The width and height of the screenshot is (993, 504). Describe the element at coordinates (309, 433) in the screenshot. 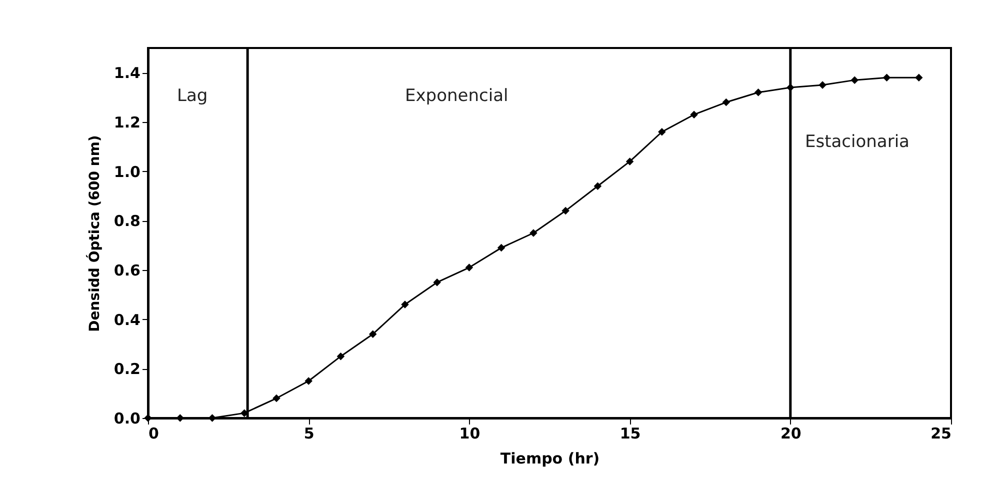

I see `x-tick-label: 5` at that location.